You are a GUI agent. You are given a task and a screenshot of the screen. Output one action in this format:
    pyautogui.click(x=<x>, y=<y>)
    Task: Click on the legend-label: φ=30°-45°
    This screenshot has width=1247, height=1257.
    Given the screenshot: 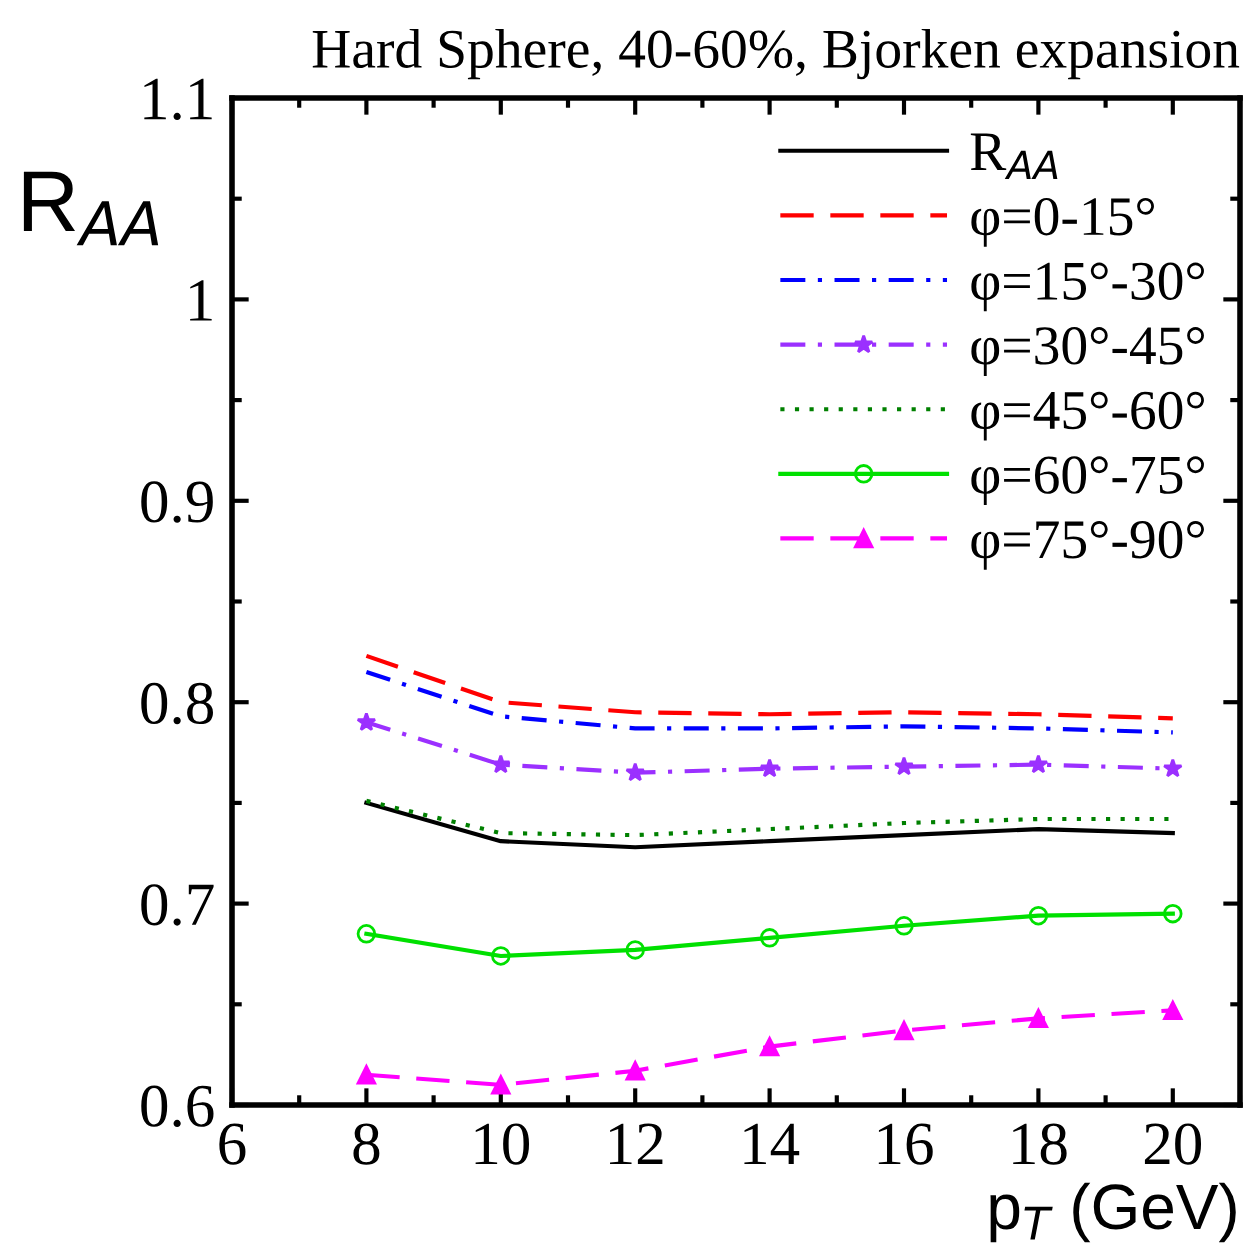 What is the action you would take?
    pyautogui.click(x=1087, y=351)
    